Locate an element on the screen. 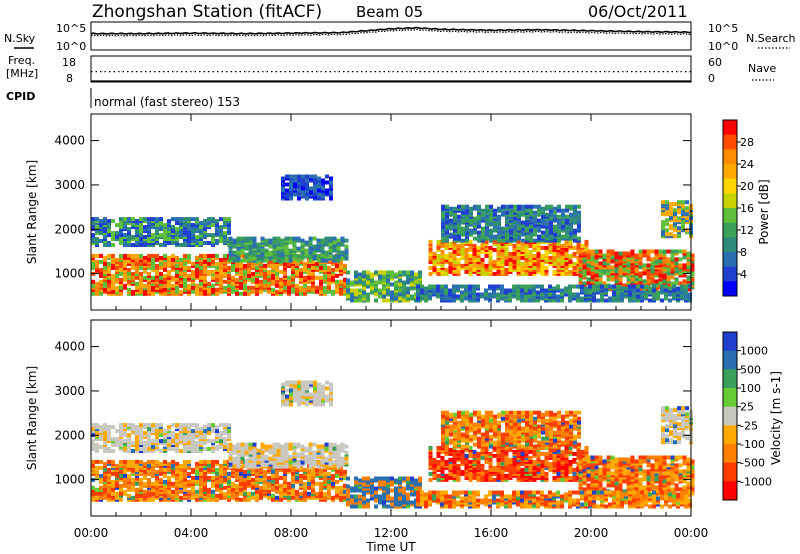  colorbar-swatch is located at coordinates (730, 128).